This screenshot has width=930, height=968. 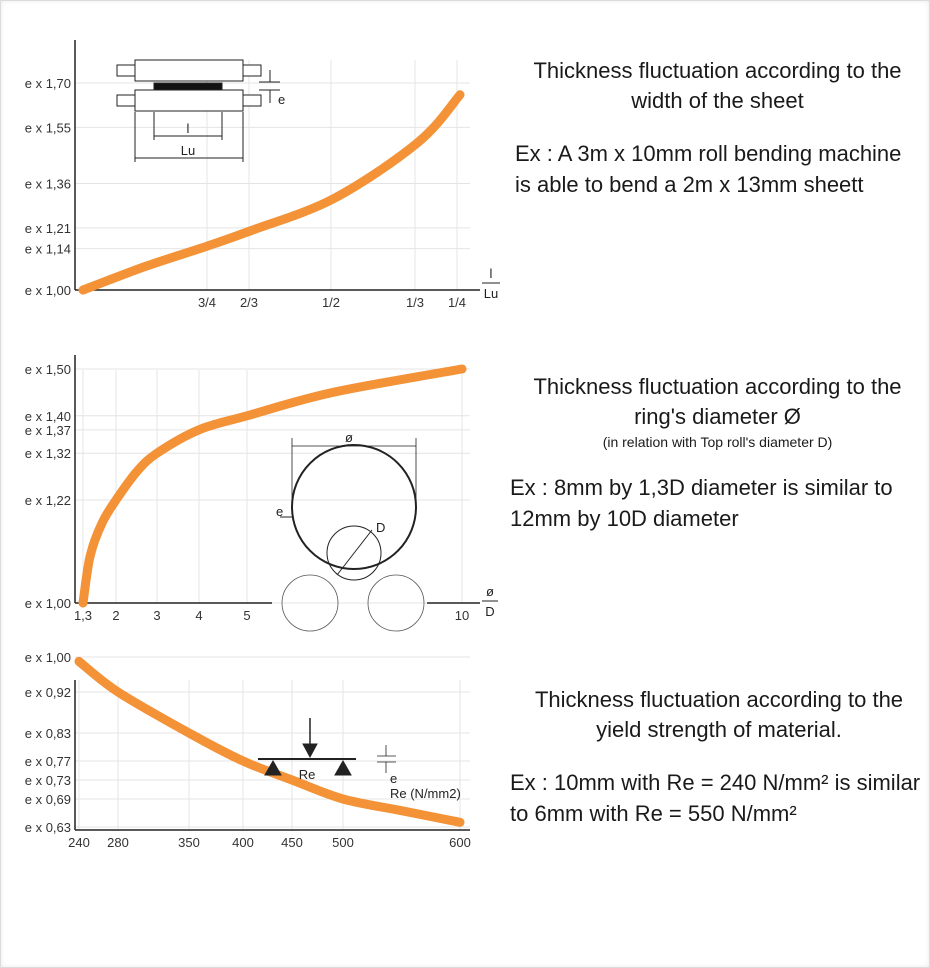 I want to click on load-arrow-head, so click(x=310, y=751).